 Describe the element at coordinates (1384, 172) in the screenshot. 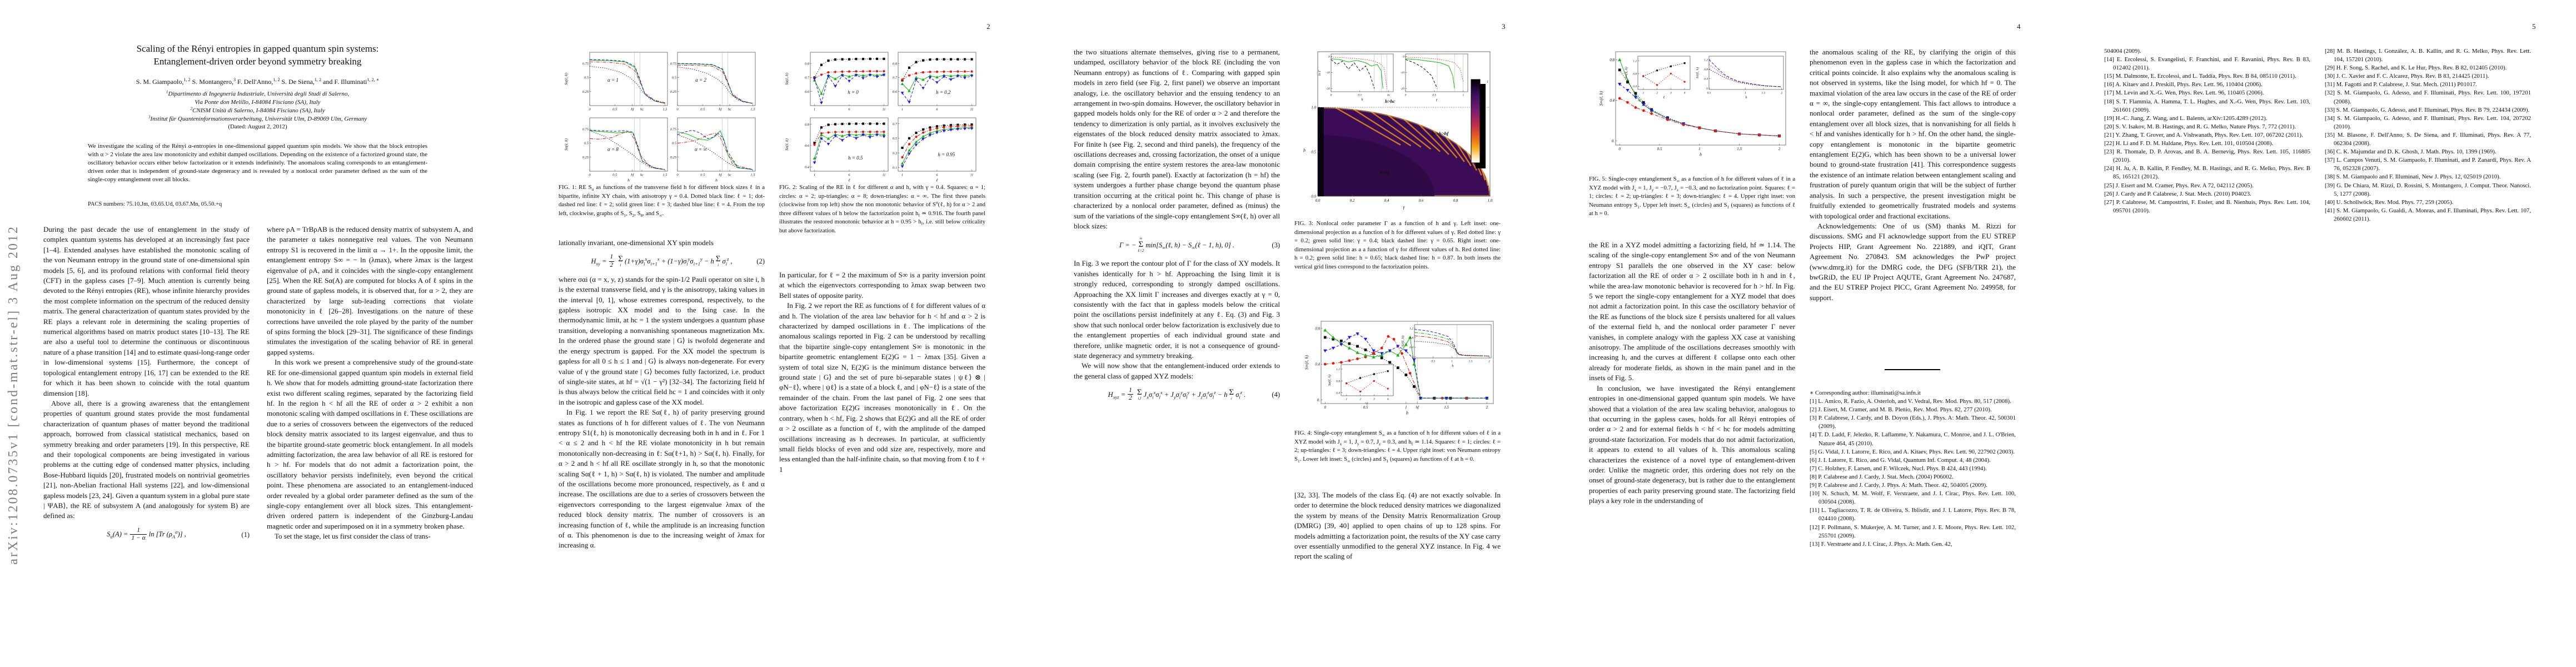

I see `svg-text: h<hf` at that location.